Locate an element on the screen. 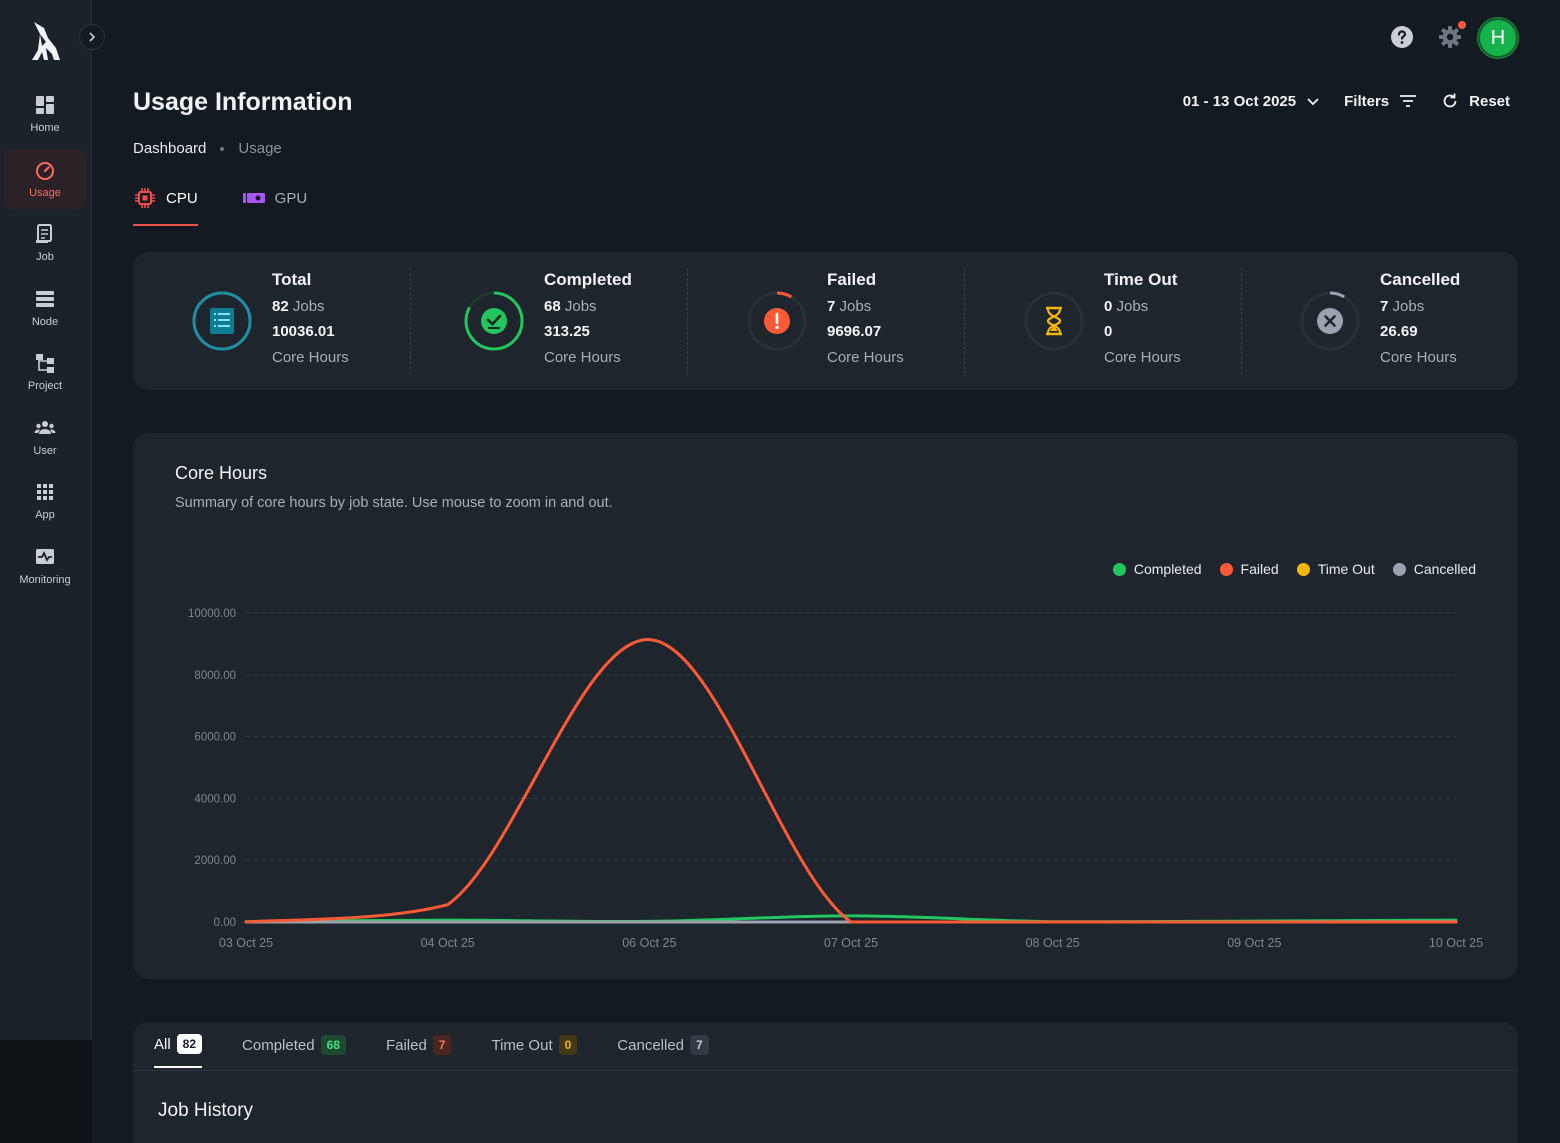 The height and width of the screenshot is (1143, 1560). tab-all: All 82 is located at coordinates (178, 1051).